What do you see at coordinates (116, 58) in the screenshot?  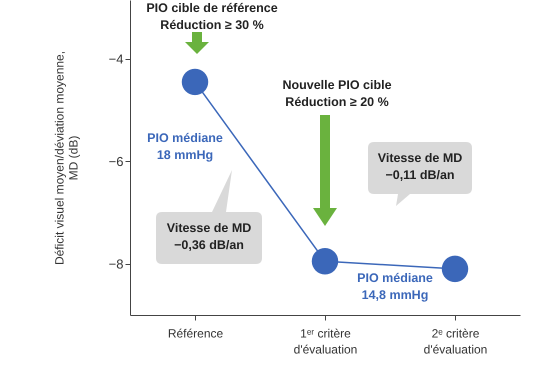 I see `y-tick-label: −4` at bounding box center [116, 58].